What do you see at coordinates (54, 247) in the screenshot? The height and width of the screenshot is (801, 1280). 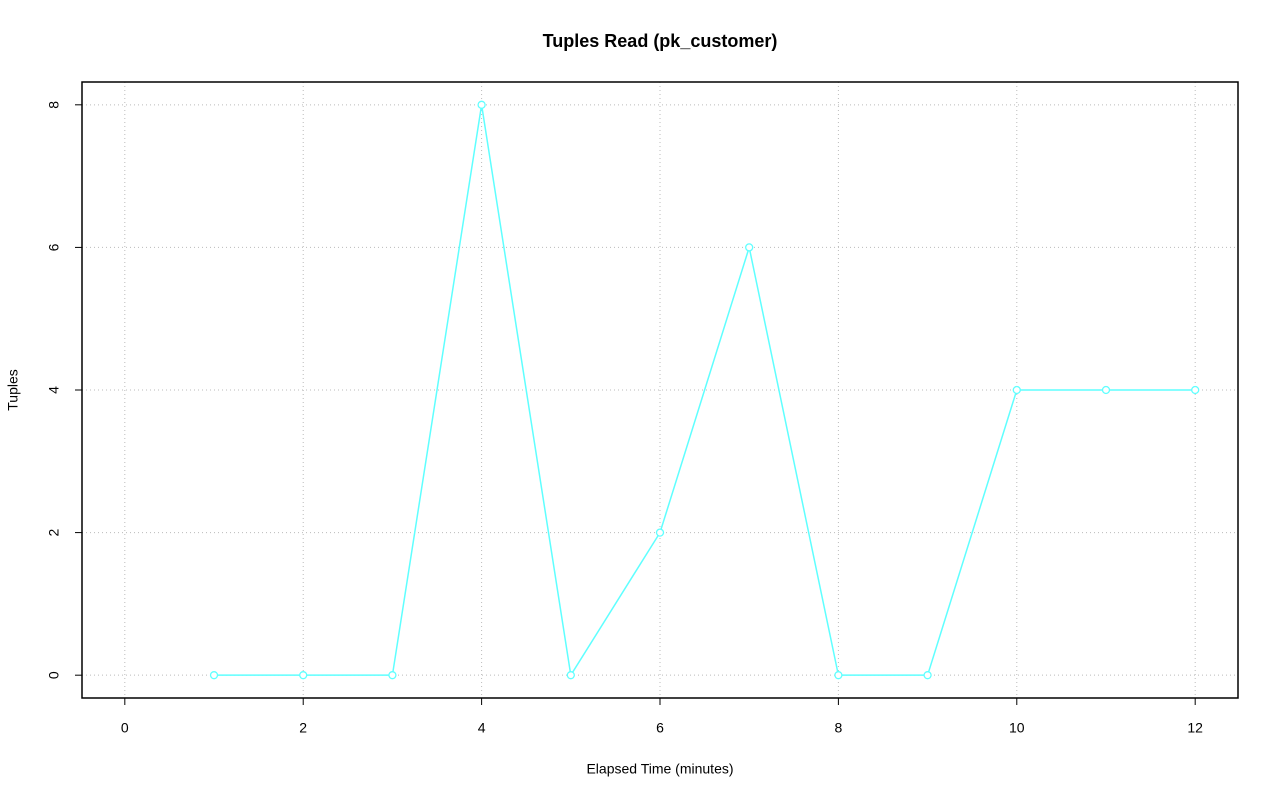 I see `y-tick-label: 6` at bounding box center [54, 247].